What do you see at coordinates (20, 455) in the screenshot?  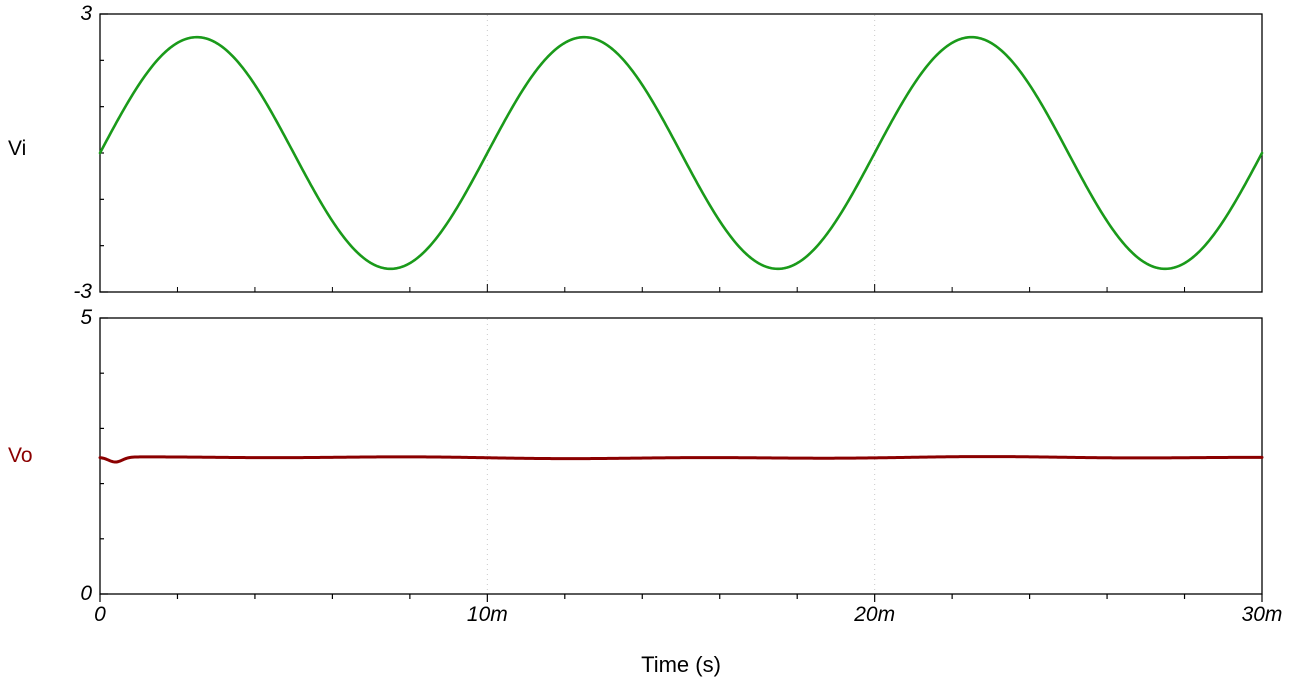 I see `vo-curve-label: Vo` at bounding box center [20, 455].